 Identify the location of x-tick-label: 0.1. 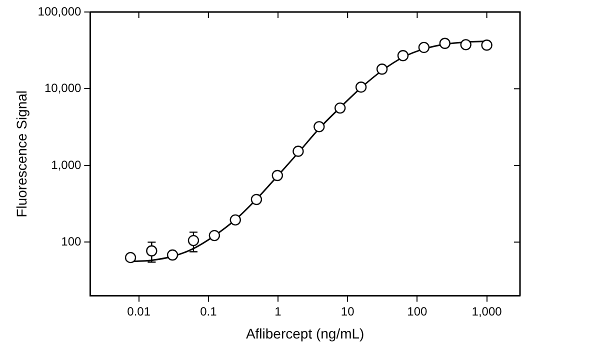
(209, 311).